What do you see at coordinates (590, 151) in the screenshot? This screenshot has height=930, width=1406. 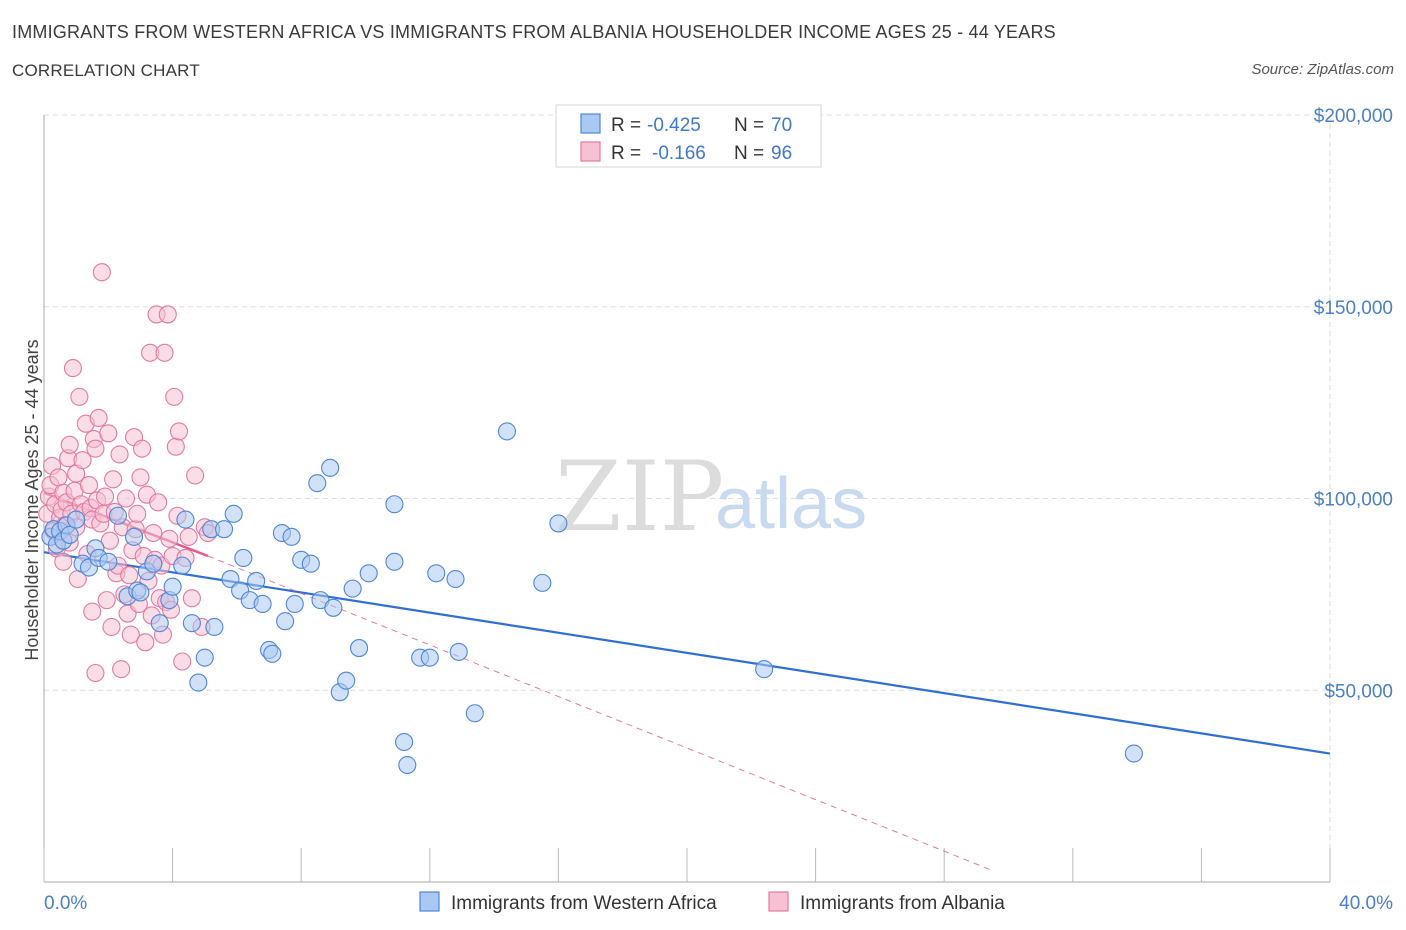 I see `stats-swatch-pink` at bounding box center [590, 151].